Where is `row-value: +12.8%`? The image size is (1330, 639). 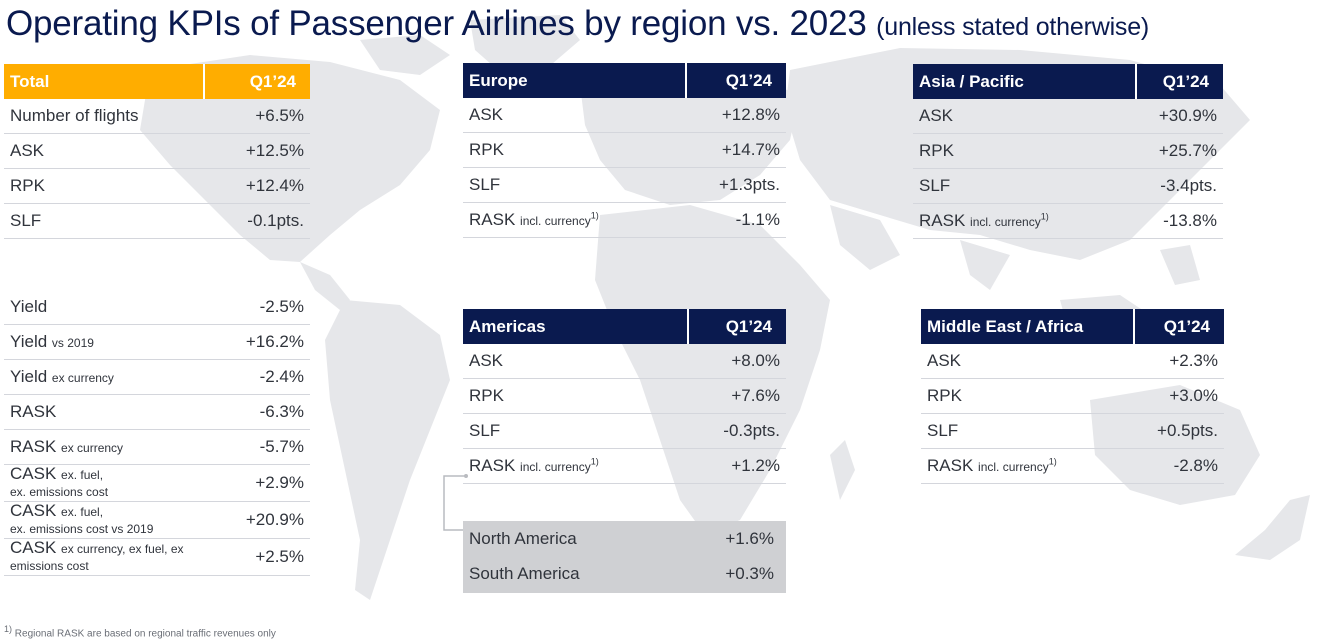
row-value: +12.8% is located at coordinates (736, 115).